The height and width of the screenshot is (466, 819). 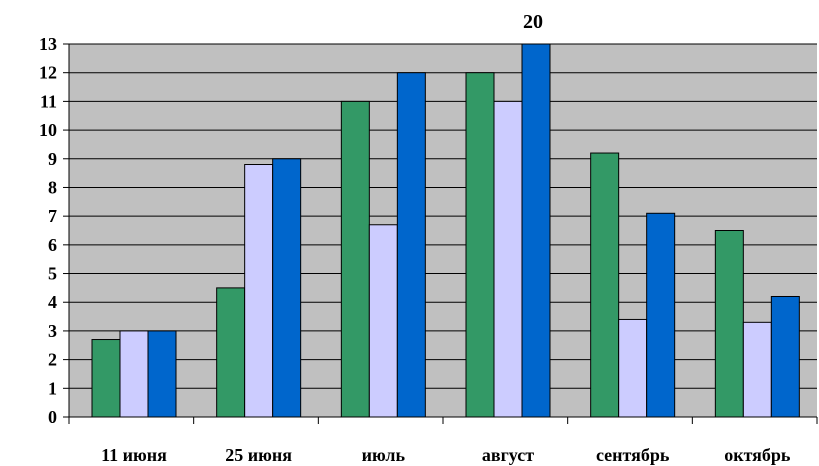 I want to click on y-tick-label: 1, so click(x=52, y=388).